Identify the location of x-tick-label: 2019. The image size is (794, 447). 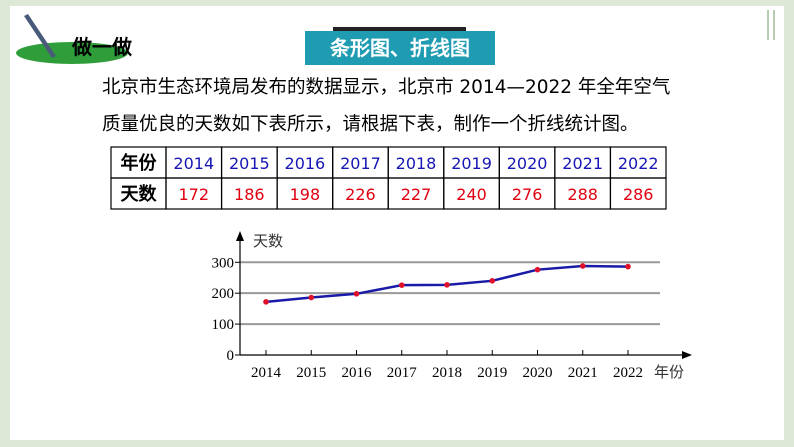
(492, 373).